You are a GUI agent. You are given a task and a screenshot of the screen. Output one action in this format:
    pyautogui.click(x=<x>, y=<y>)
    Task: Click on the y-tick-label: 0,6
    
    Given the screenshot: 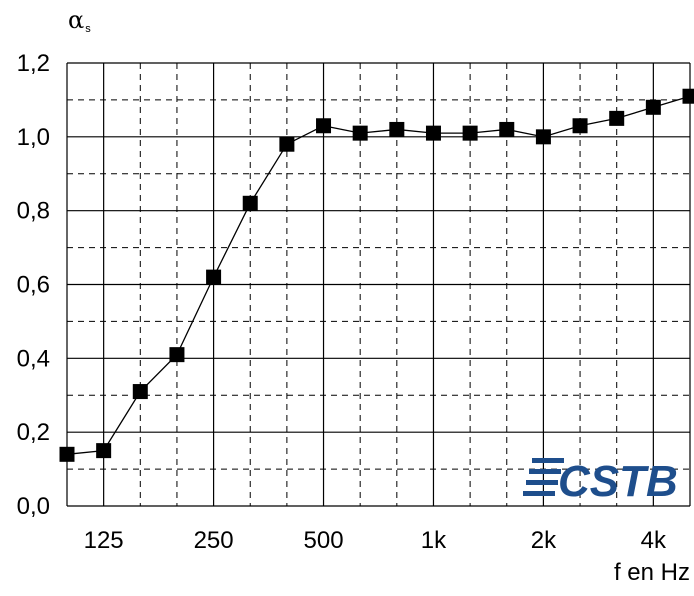 What is the action you would take?
    pyautogui.click(x=33, y=285)
    